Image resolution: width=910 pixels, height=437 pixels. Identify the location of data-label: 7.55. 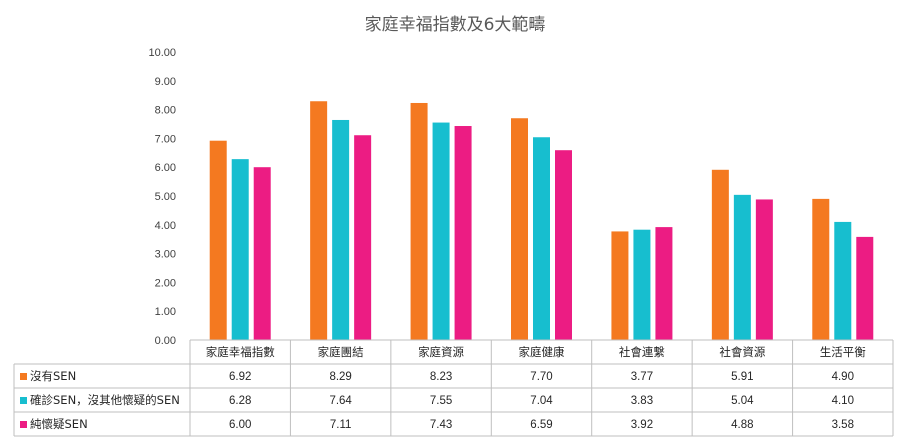
(441, 401).